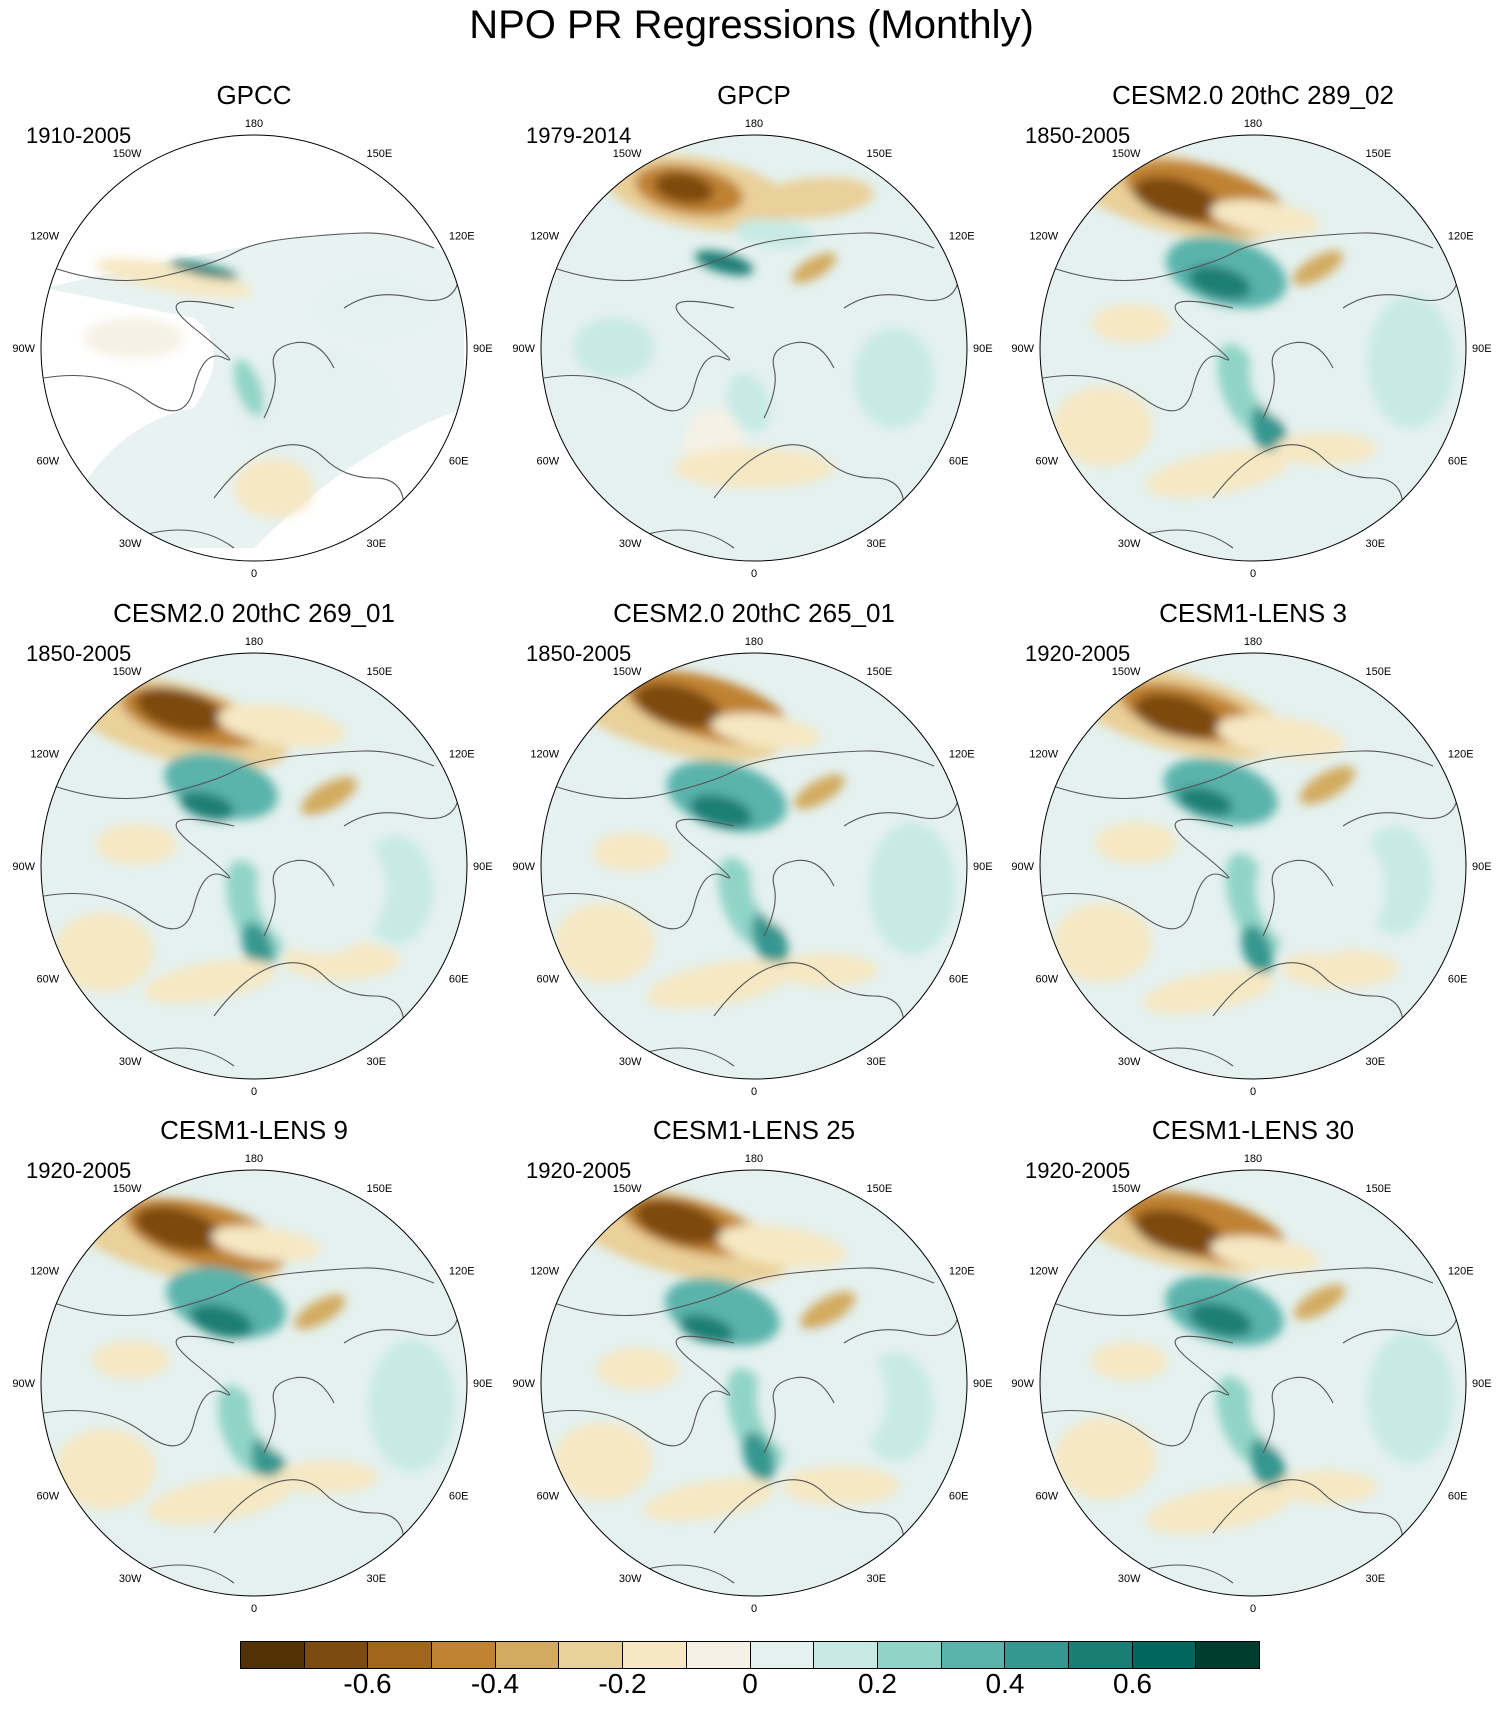 The width and height of the screenshot is (1503, 1709). I want to click on panel-title: CESM2.0 20thC 265_01, so click(754, 613).